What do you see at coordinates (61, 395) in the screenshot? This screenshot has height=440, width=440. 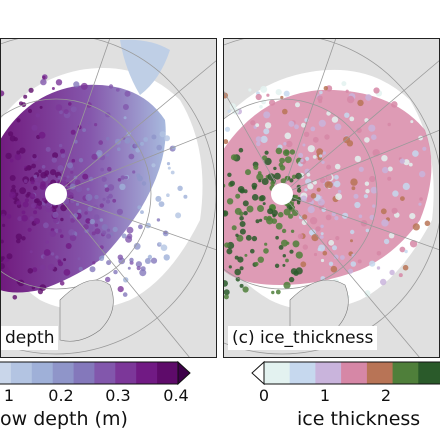 I see `colorbar-left-tick-2: 0.2` at bounding box center [61, 395].